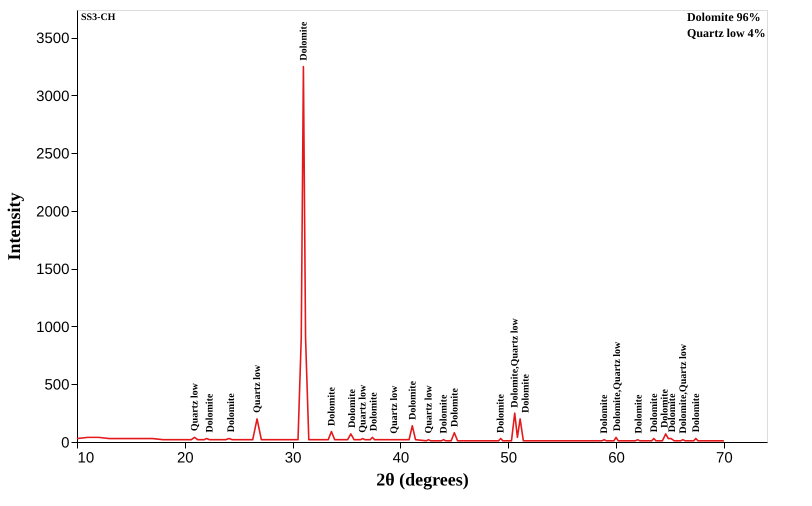 This screenshot has width=812, height=506. Describe the element at coordinates (57, 385) in the screenshot. I see `y-tick-label: 500` at that location.